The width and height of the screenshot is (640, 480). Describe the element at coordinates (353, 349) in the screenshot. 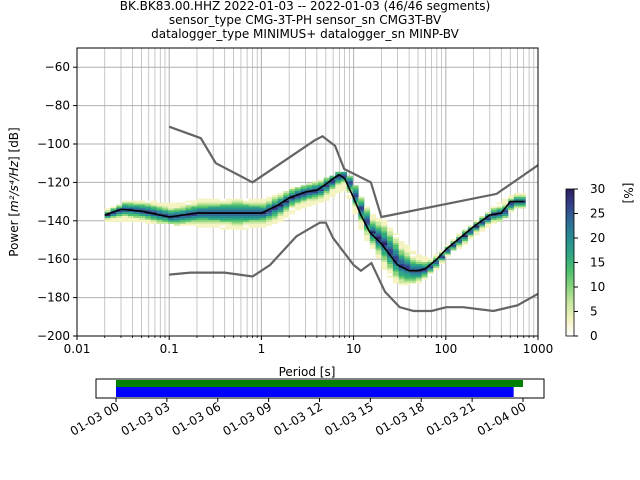

I see `x-tick-label: 10` at that location.